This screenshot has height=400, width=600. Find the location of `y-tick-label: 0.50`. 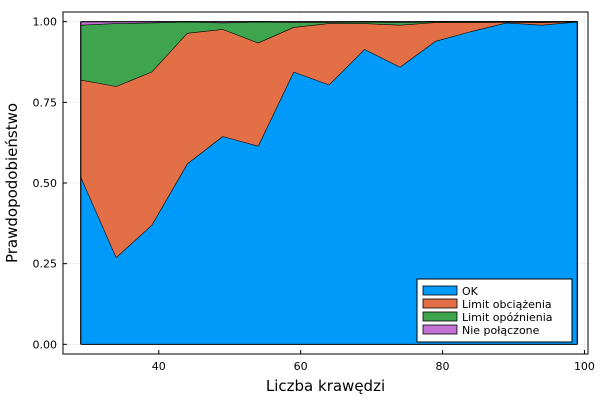

y-tick-label: 0.50 is located at coordinates (45, 183).